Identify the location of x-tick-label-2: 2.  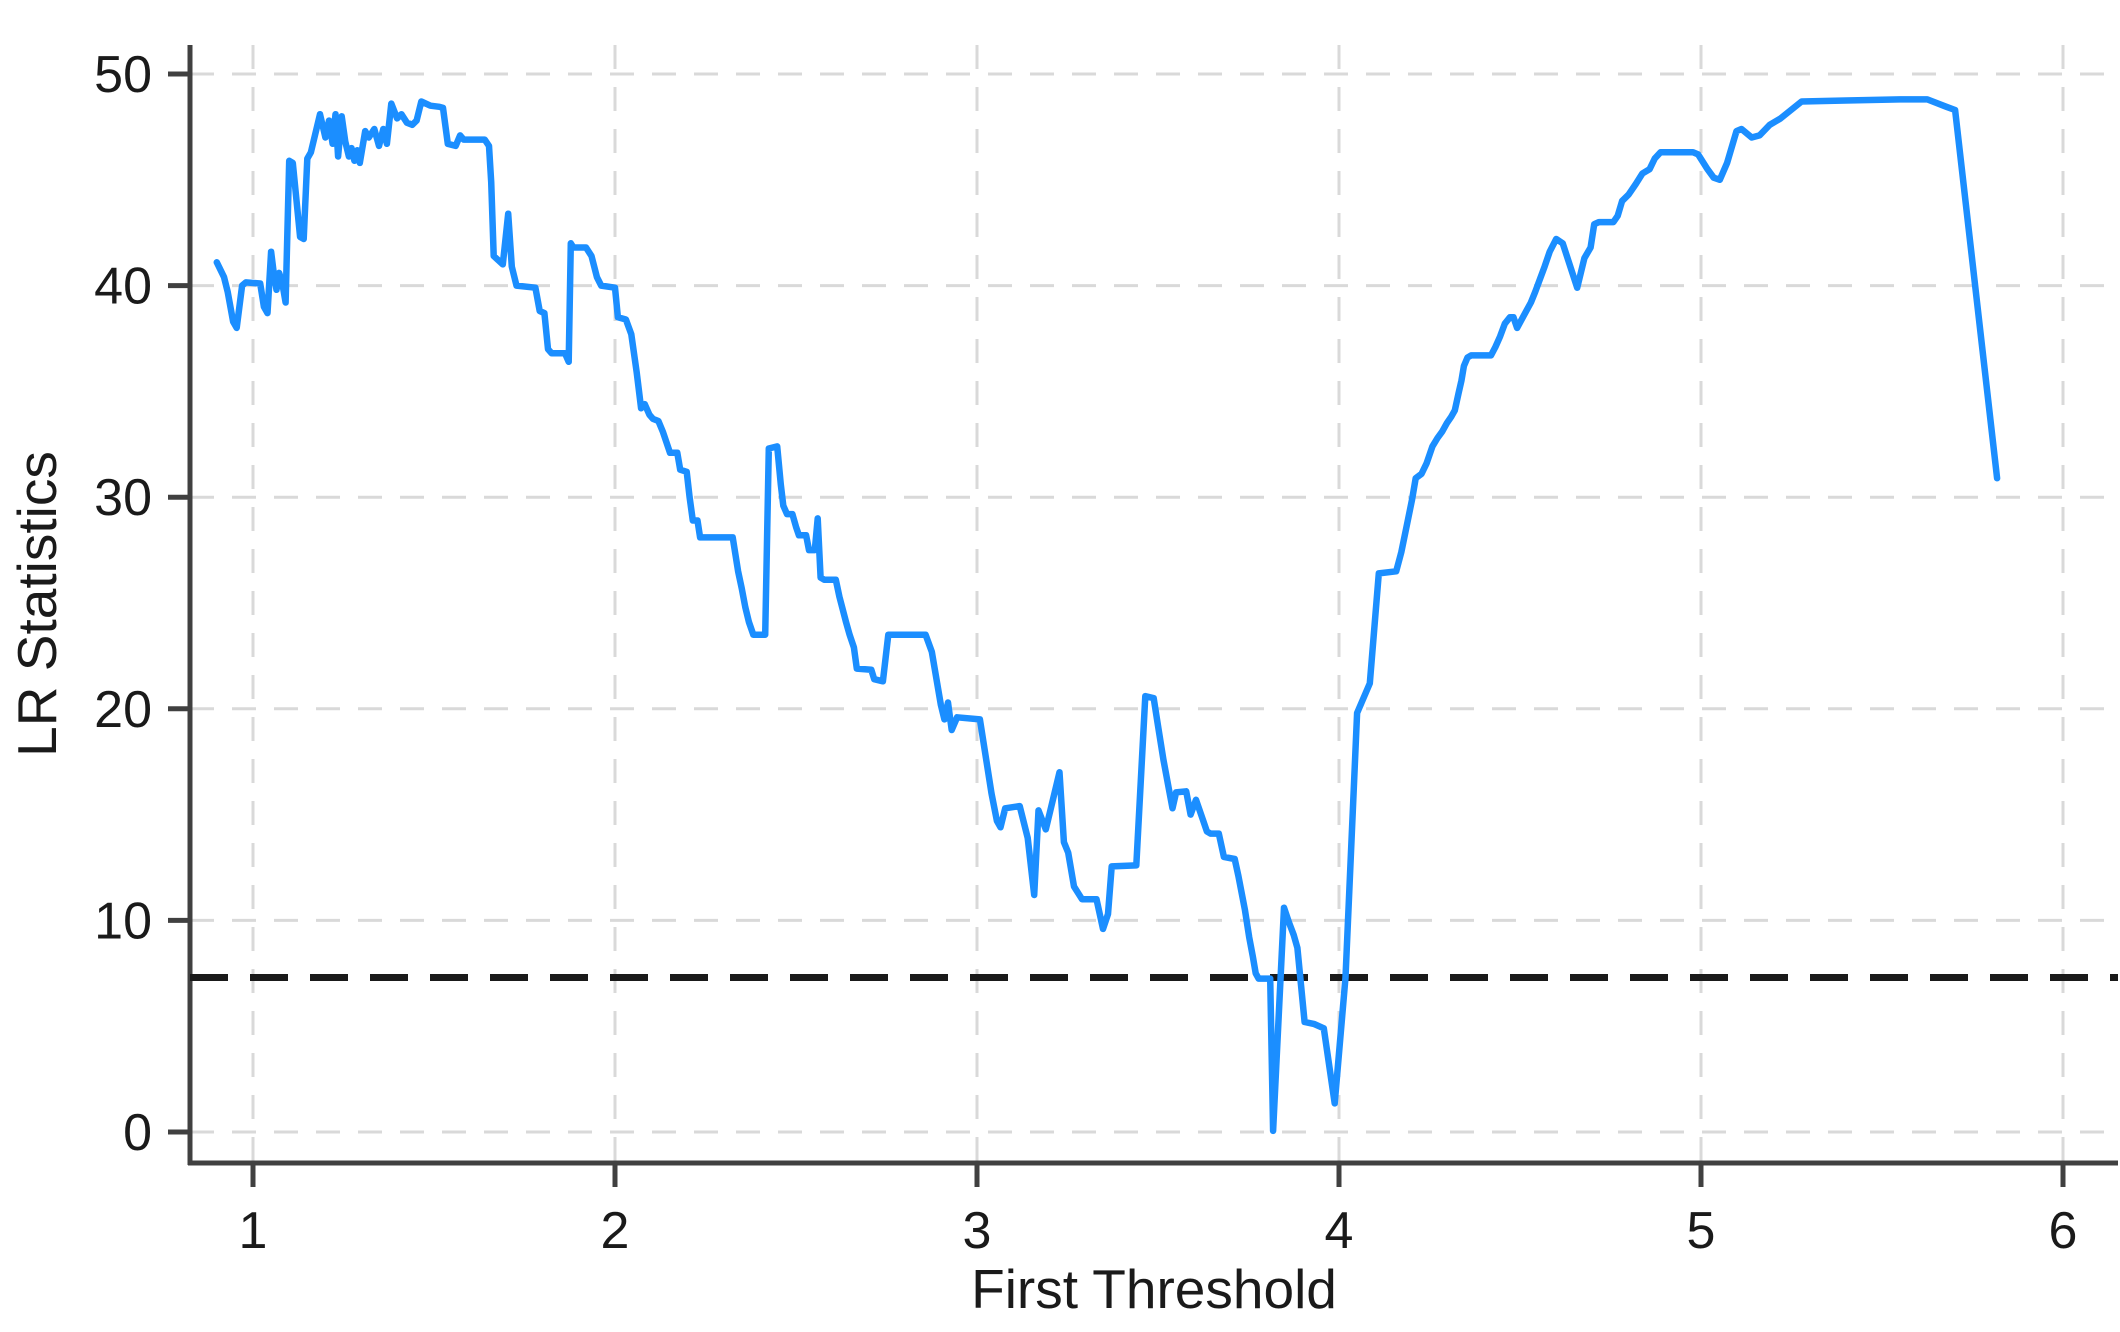
(615, 1231).